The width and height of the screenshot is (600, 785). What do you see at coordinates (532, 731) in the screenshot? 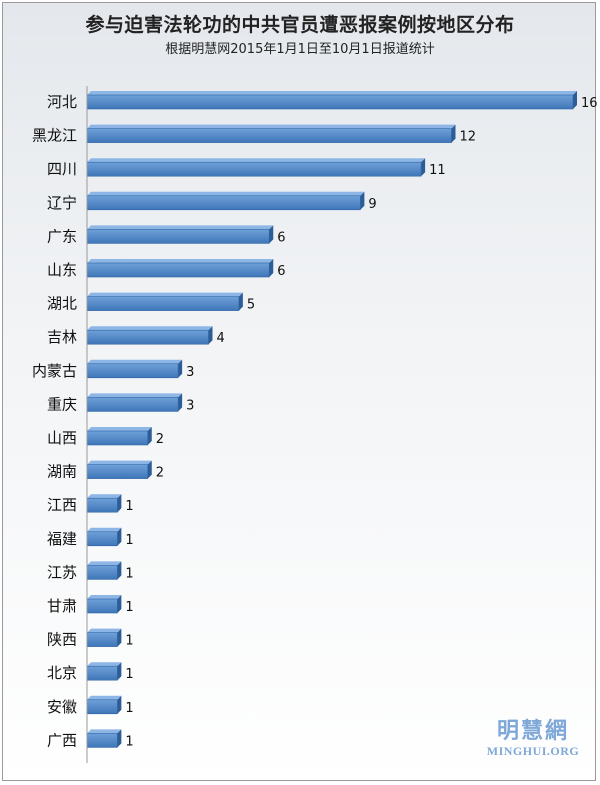
I see `logo-text-cn: 明慧網` at bounding box center [532, 731].